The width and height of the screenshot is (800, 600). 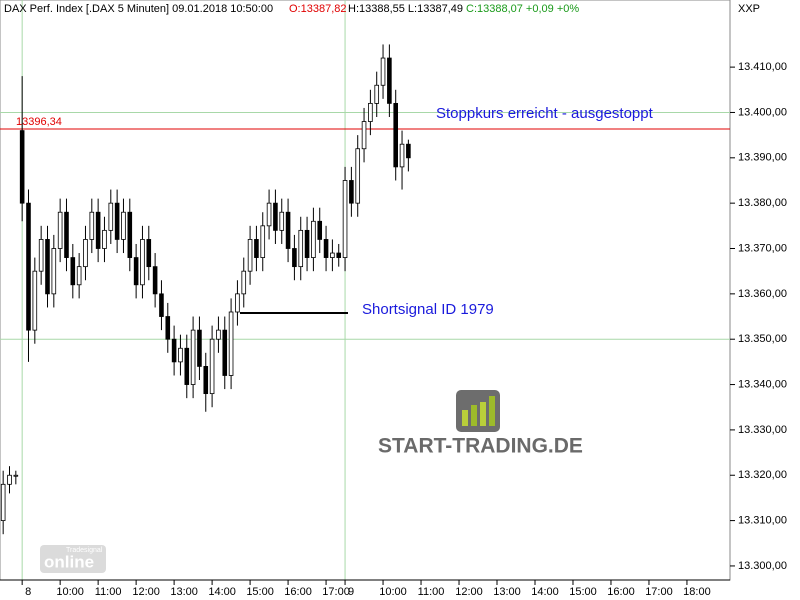 What do you see at coordinates (762, 430) in the screenshot?
I see `y-tick-label: 13.330,00` at bounding box center [762, 430].